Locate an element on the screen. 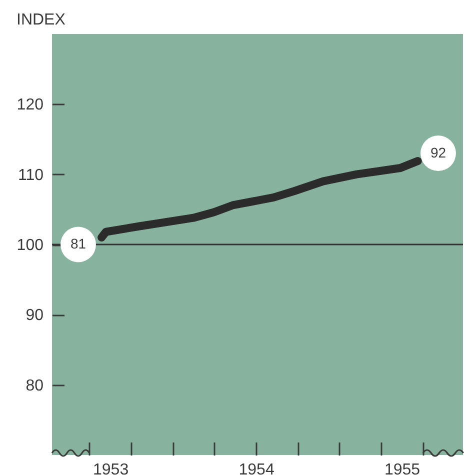 The height and width of the screenshot is (475, 468). annotation: 81 is located at coordinates (78, 244).